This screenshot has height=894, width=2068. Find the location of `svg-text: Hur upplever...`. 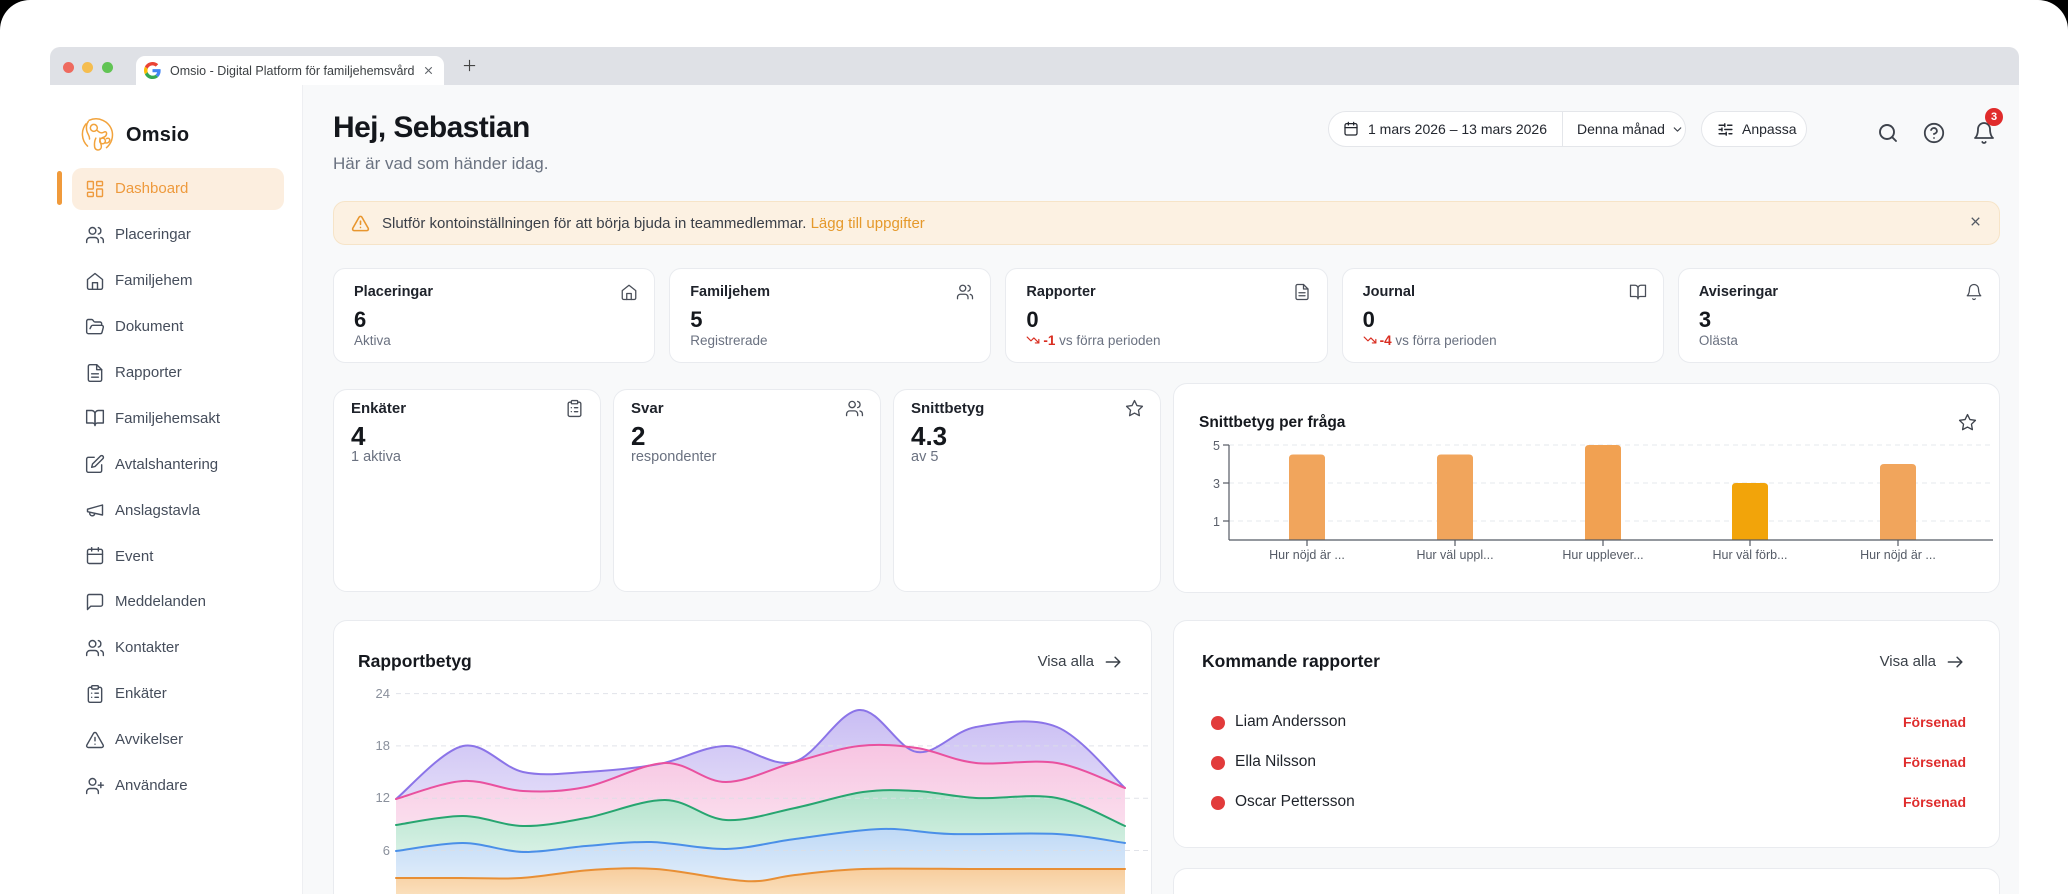

svg-text: Hur upplever... is located at coordinates (1602, 555).